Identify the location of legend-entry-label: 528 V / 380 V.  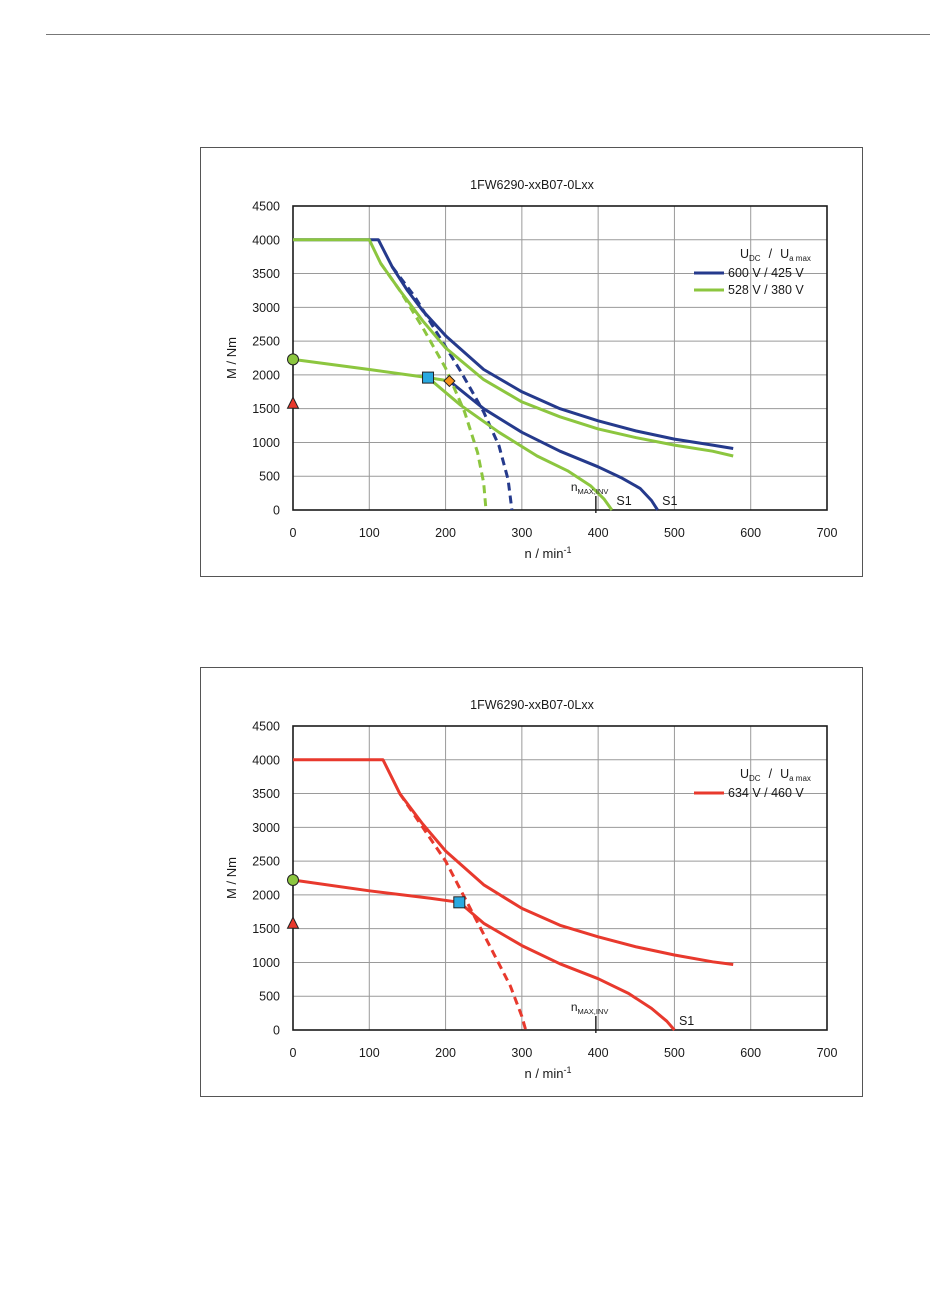
(766, 290).